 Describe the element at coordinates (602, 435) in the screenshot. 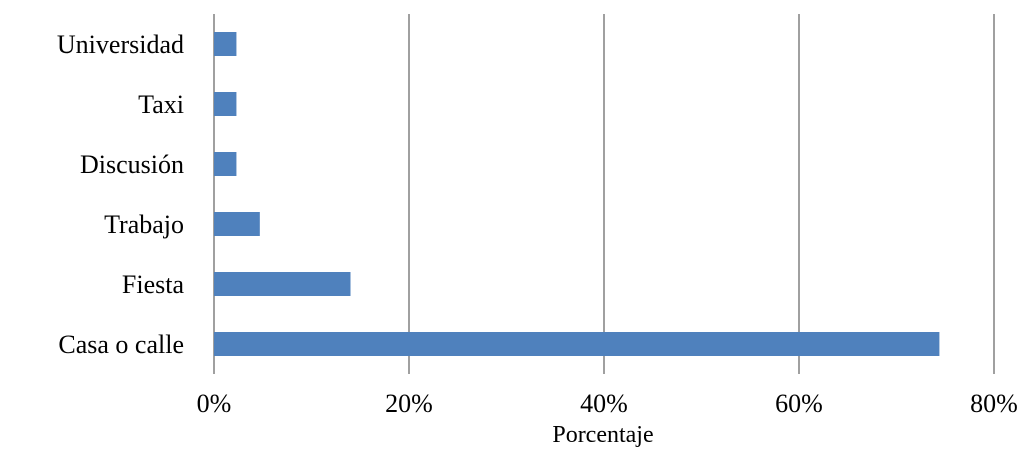

I see `x-axis-title: Porcentaje` at that location.